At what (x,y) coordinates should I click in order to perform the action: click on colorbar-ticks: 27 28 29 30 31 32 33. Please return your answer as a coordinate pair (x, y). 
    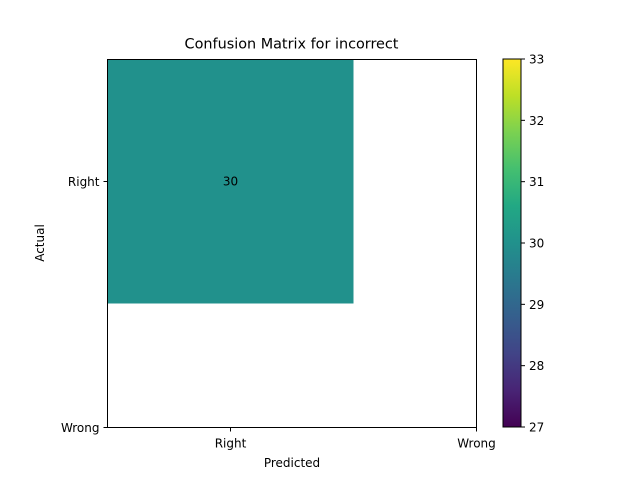
    Looking at the image, I should click on (532, 244).